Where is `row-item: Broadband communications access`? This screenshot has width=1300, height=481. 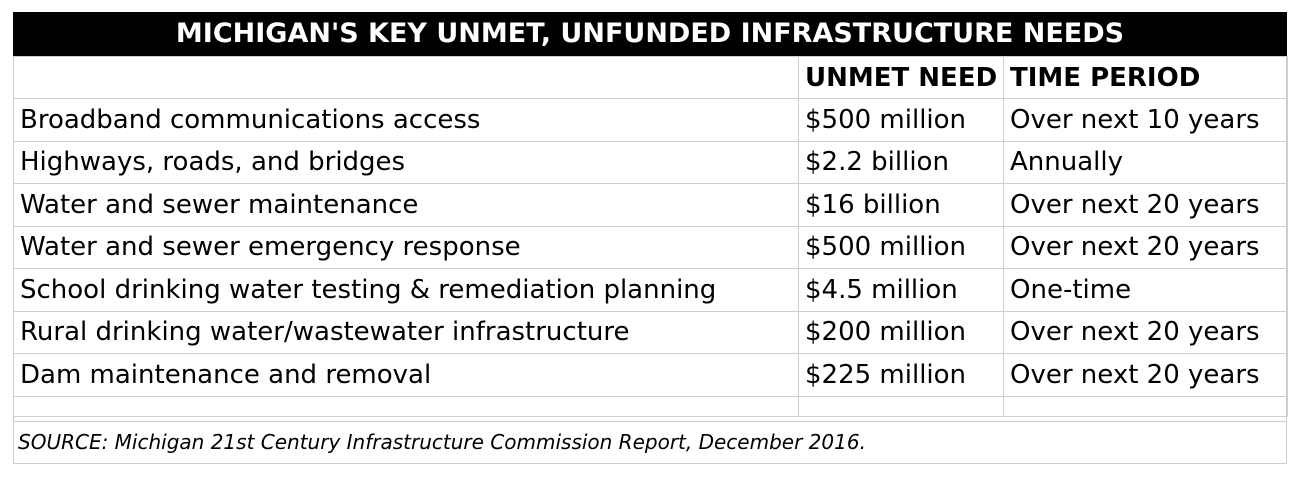 row-item: Broadband communications access is located at coordinates (406, 120).